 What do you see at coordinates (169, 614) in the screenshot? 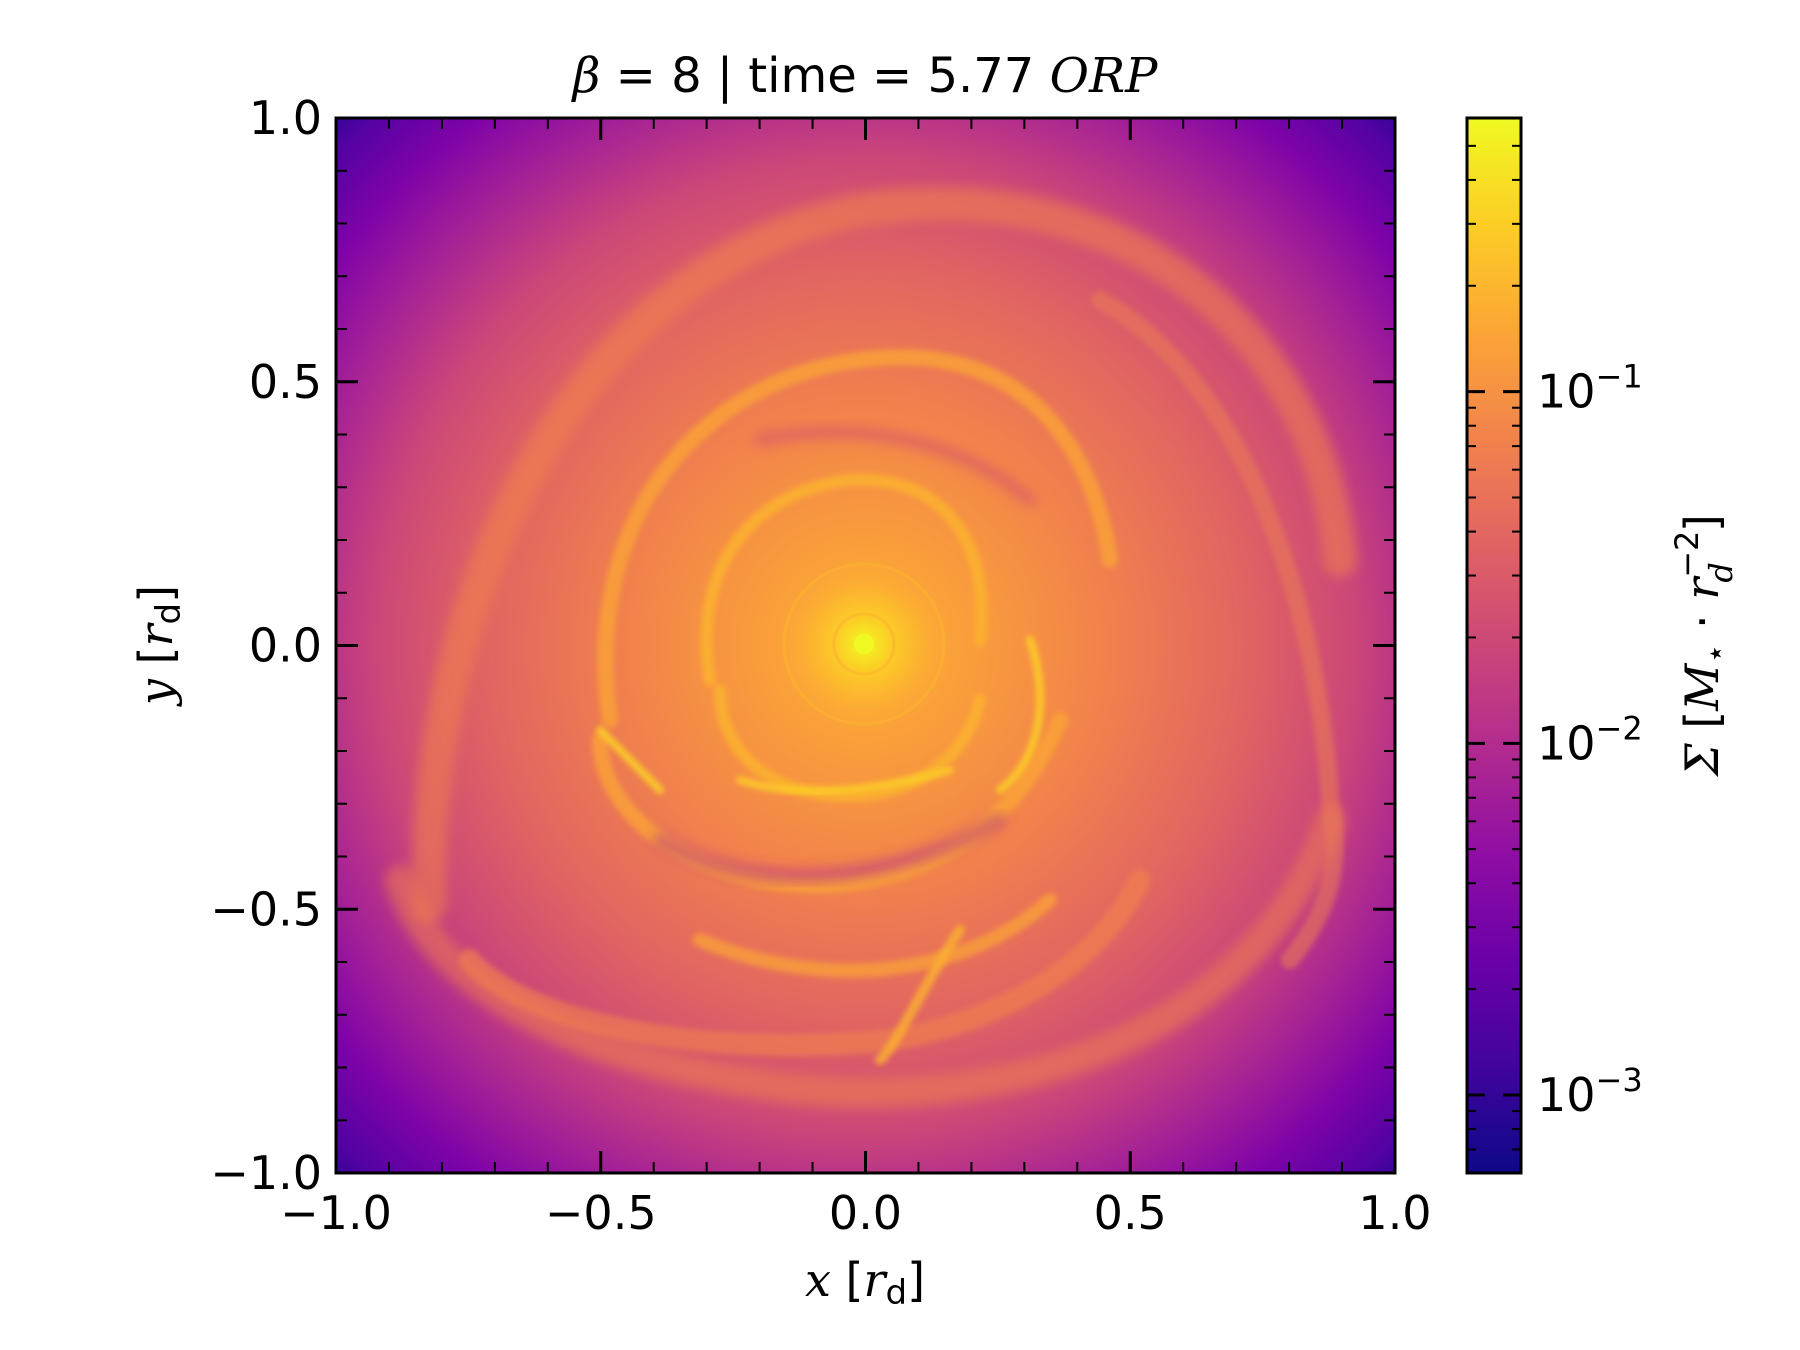
I see `y-label-sub: d` at bounding box center [169, 614].